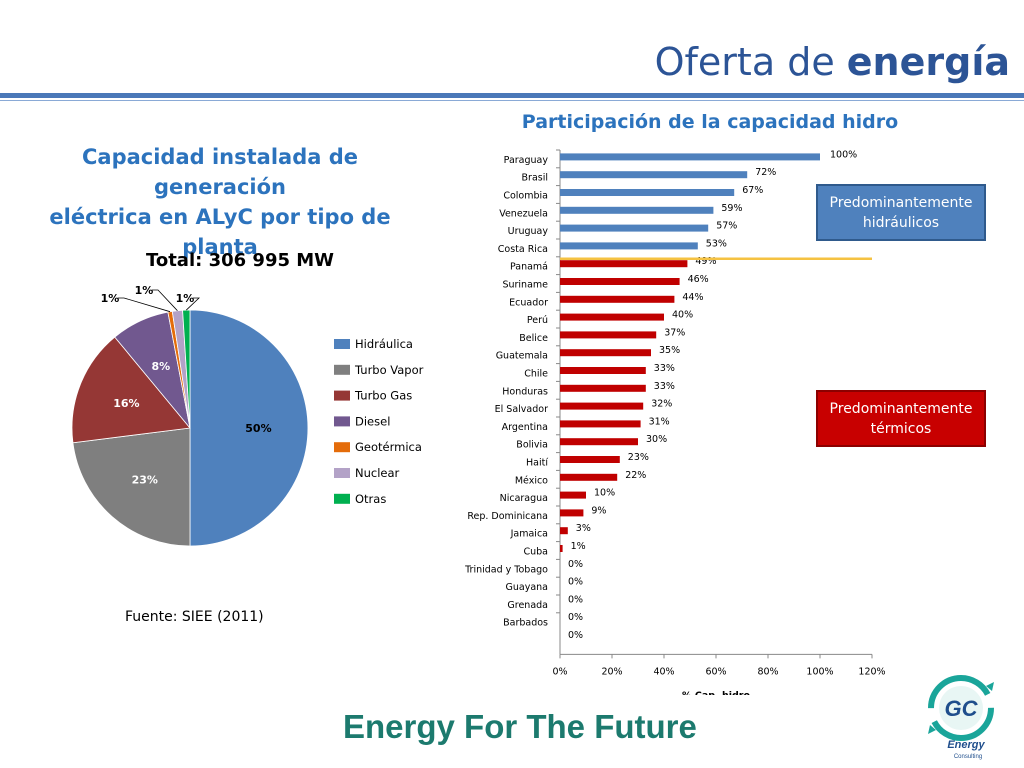 The image size is (1024, 768). What do you see at coordinates (575, 635) in the screenshot?
I see `bar-extra-label-1: 0%` at bounding box center [575, 635].